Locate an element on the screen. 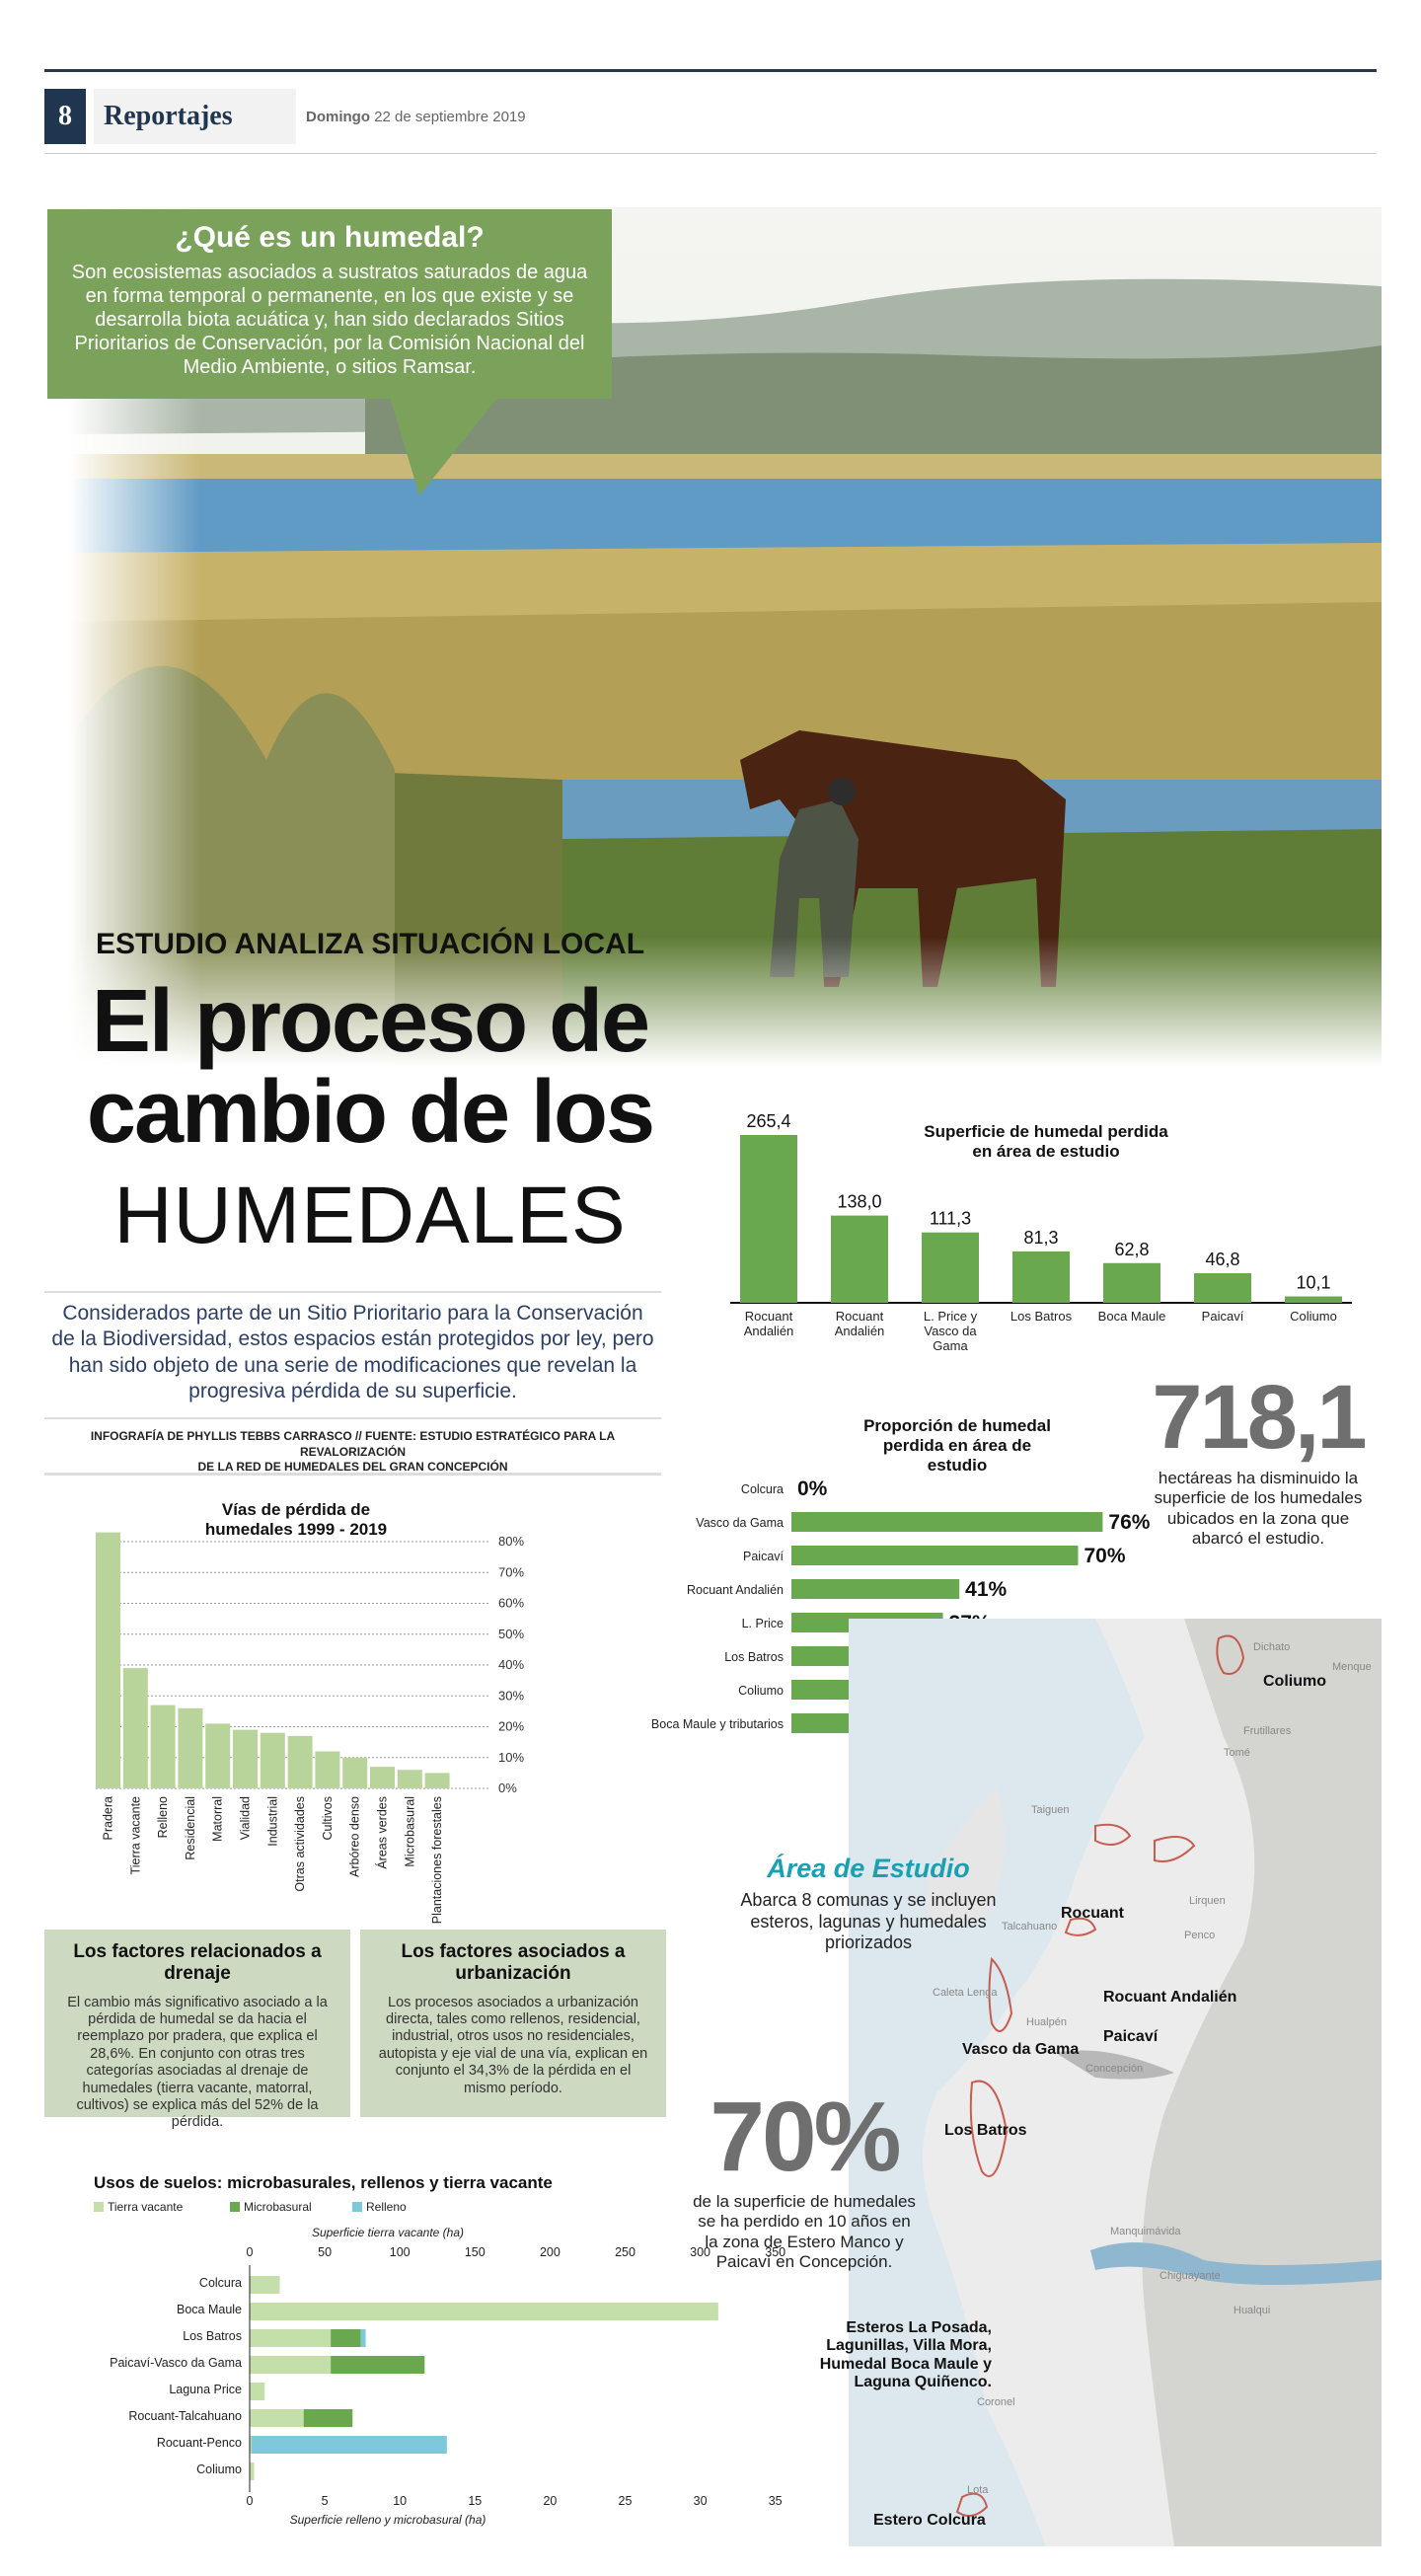 Image resolution: width=1421 pixels, height=2576 pixels. legend-label: Relleno is located at coordinates (386, 2207).